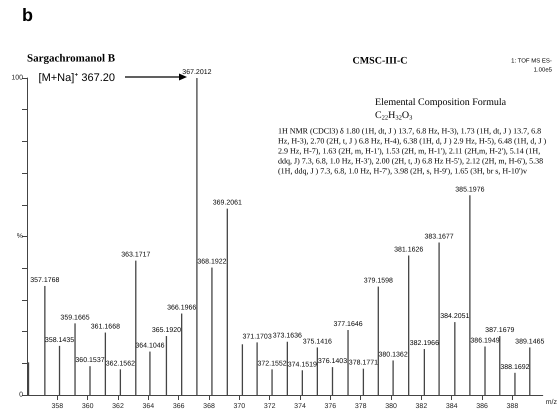 The width and height of the screenshot is (560, 410). Describe the element at coordinates (441, 102) in the screenshot. I see `annotation: Elemental Composition Formula` at that location.